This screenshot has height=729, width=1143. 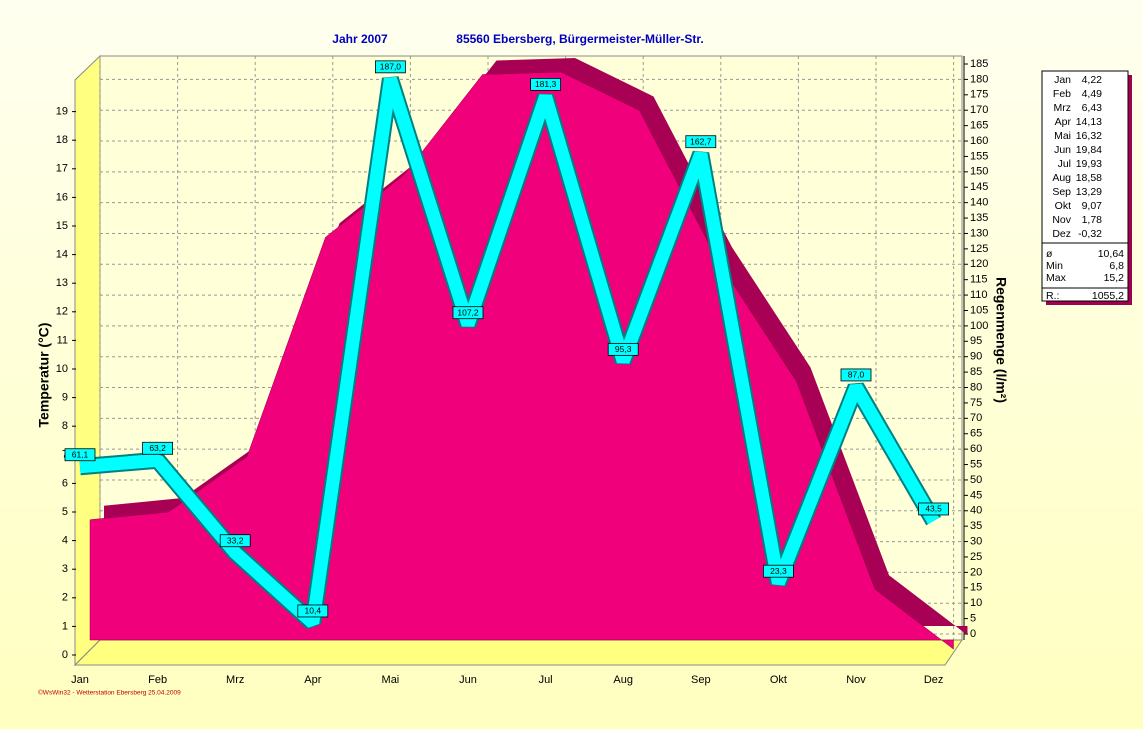 I want to click on value-label: 162,7, so click(x=701, y=141).